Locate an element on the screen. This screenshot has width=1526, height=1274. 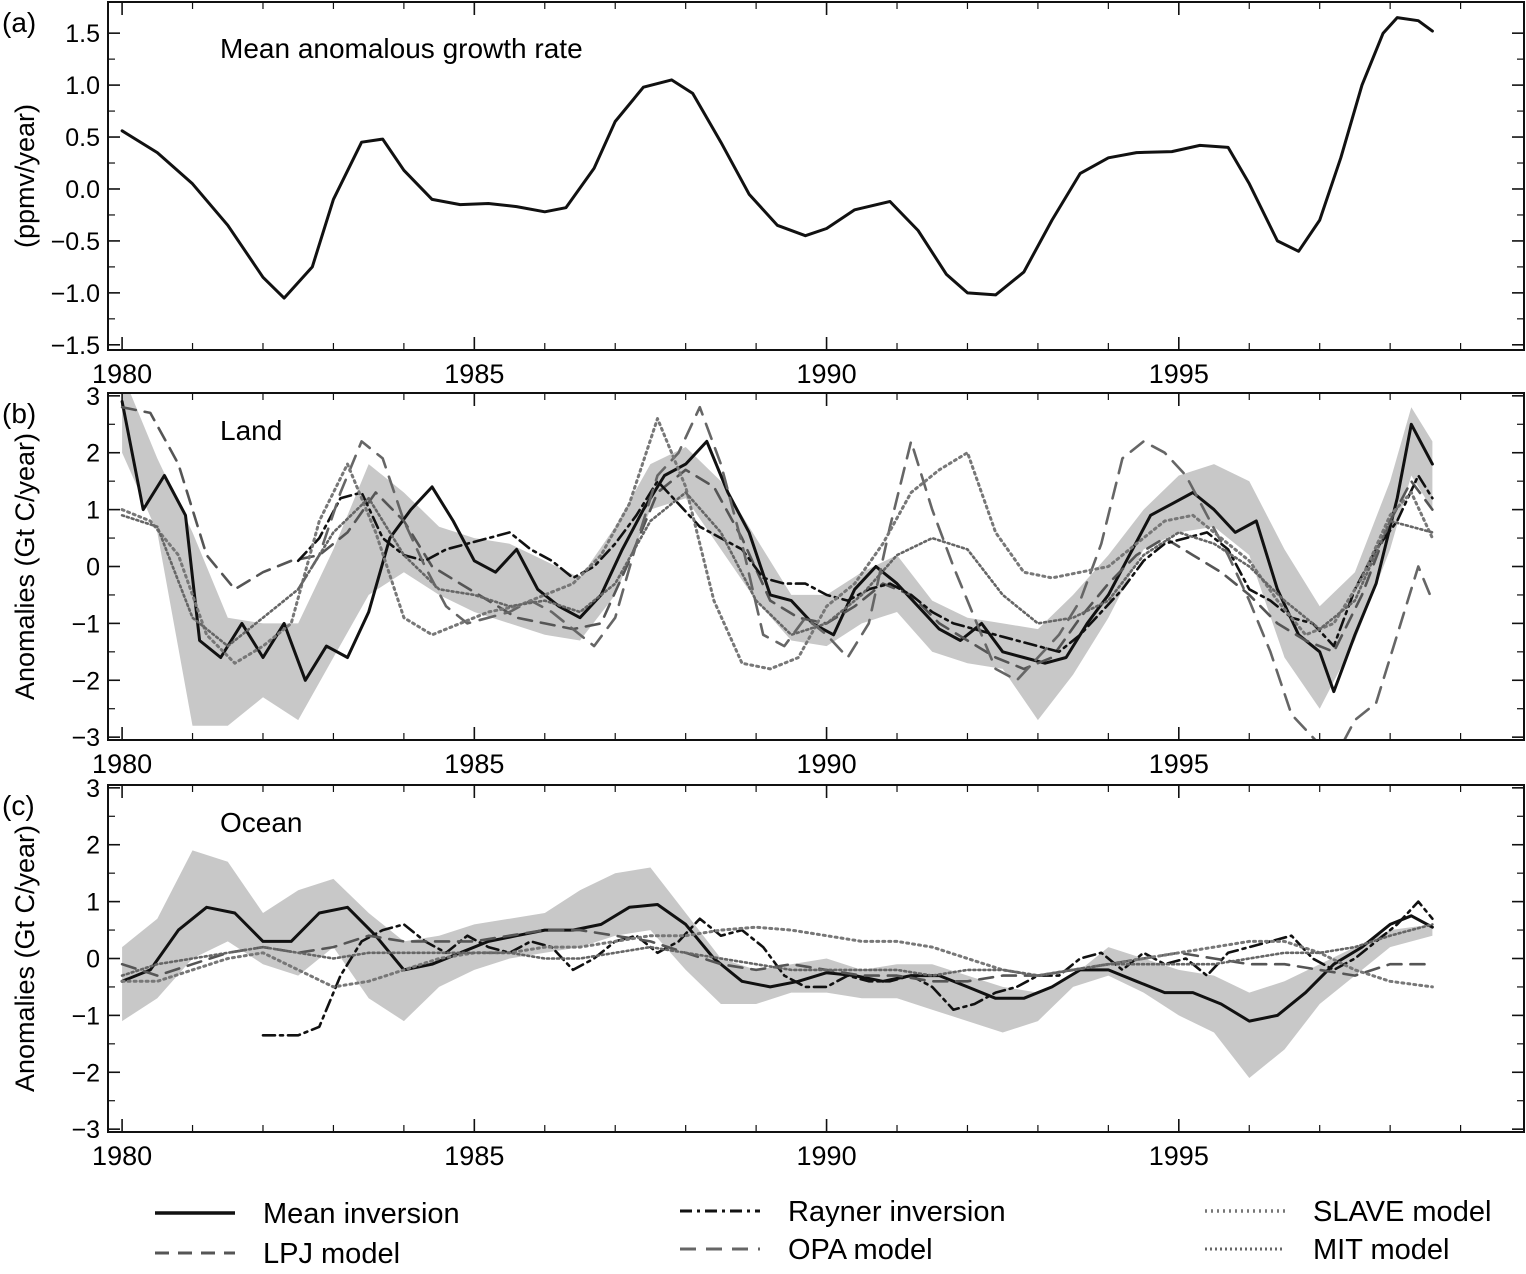
slave-model-line is located at coordinates (777, 957).